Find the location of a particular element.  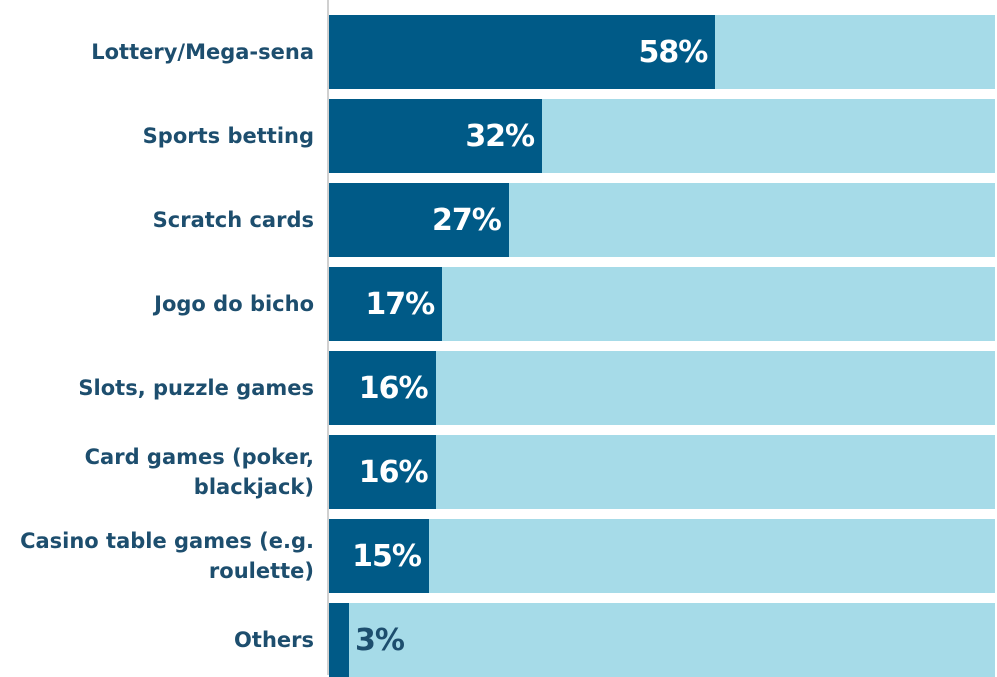

value-label: 17% is located at coordinates (400, 304).